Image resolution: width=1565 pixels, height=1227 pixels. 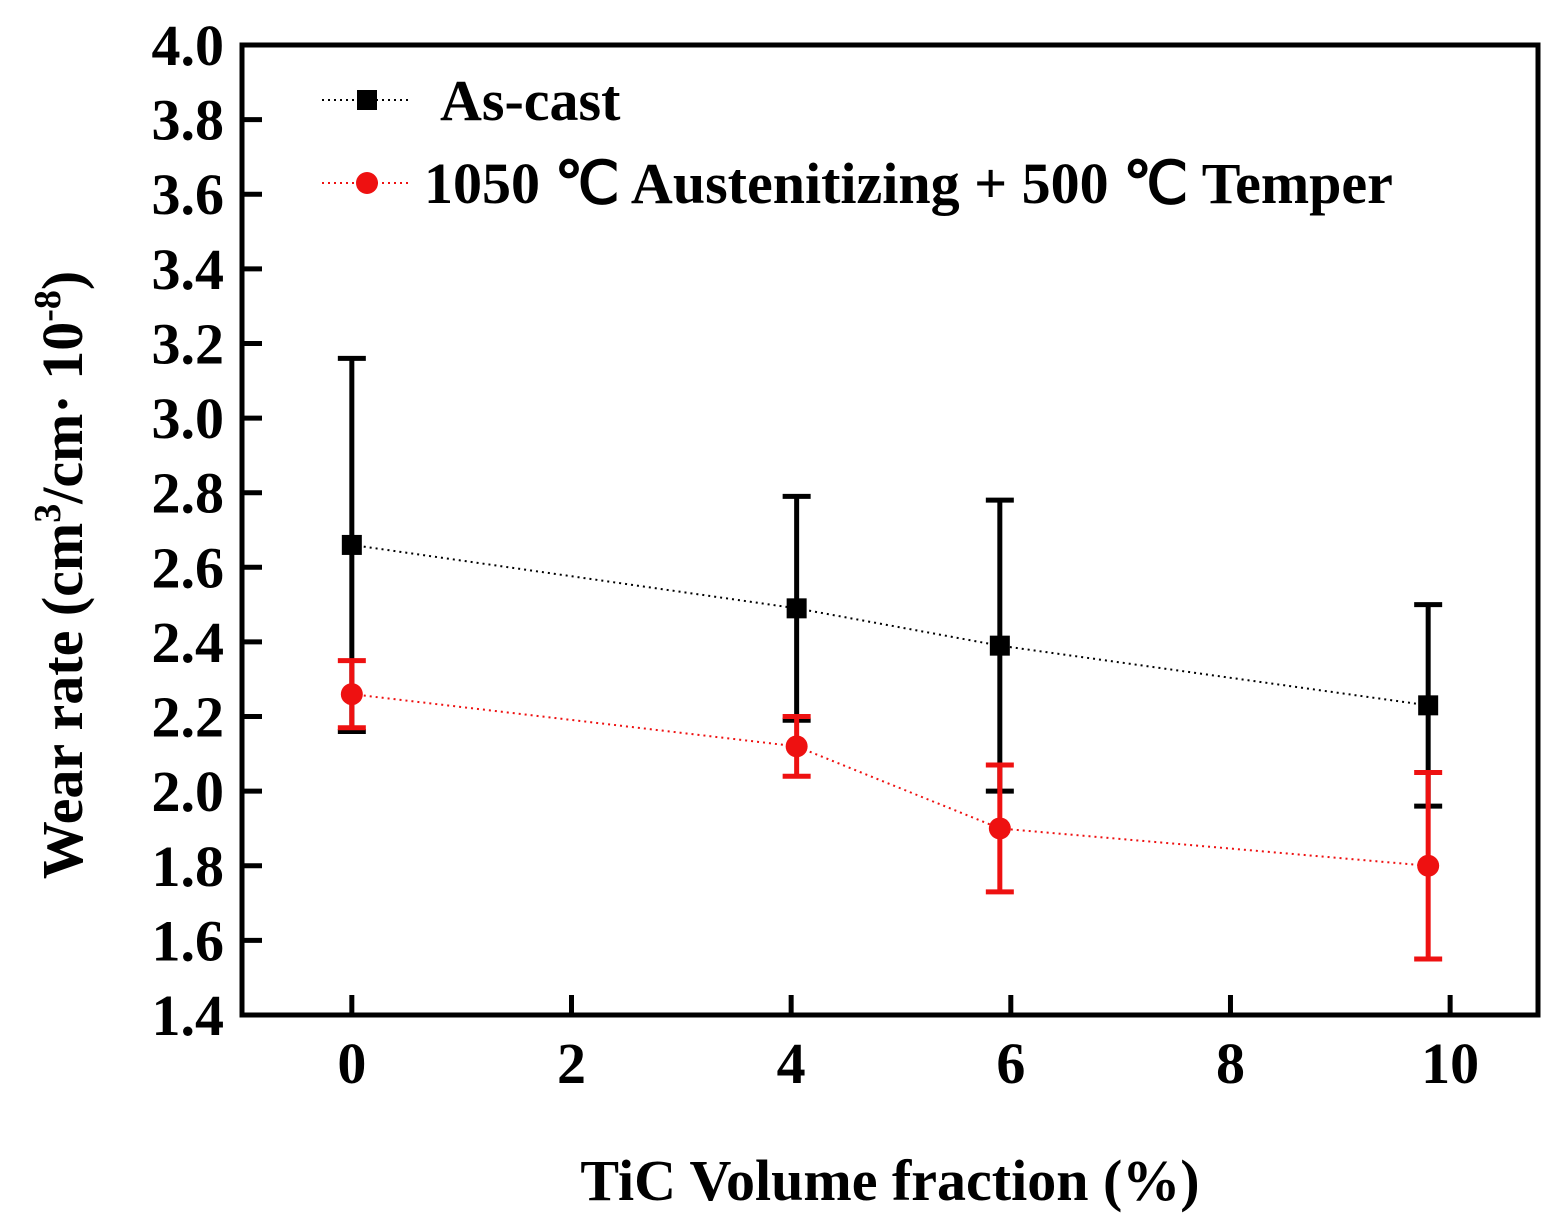 I want to click on x-tick-label: 8, so click(x=1230, y=1063).